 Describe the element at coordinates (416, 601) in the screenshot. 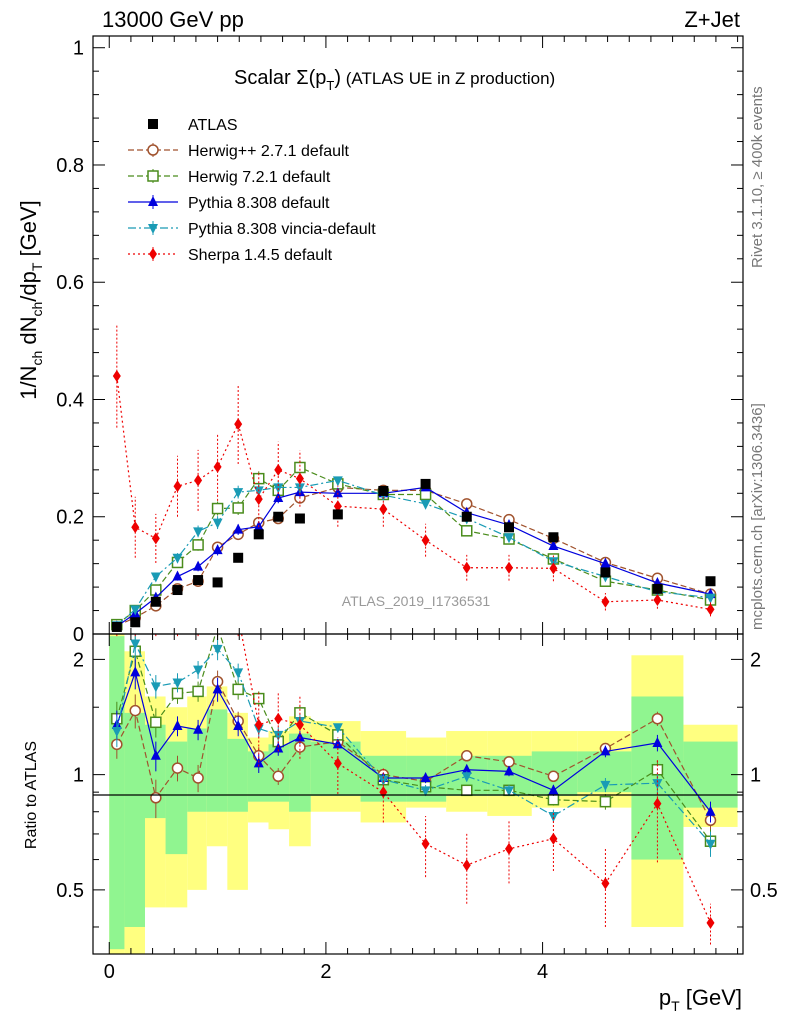

I see `analysis-watermark: ATLAS_2019_I1736531` at that location.